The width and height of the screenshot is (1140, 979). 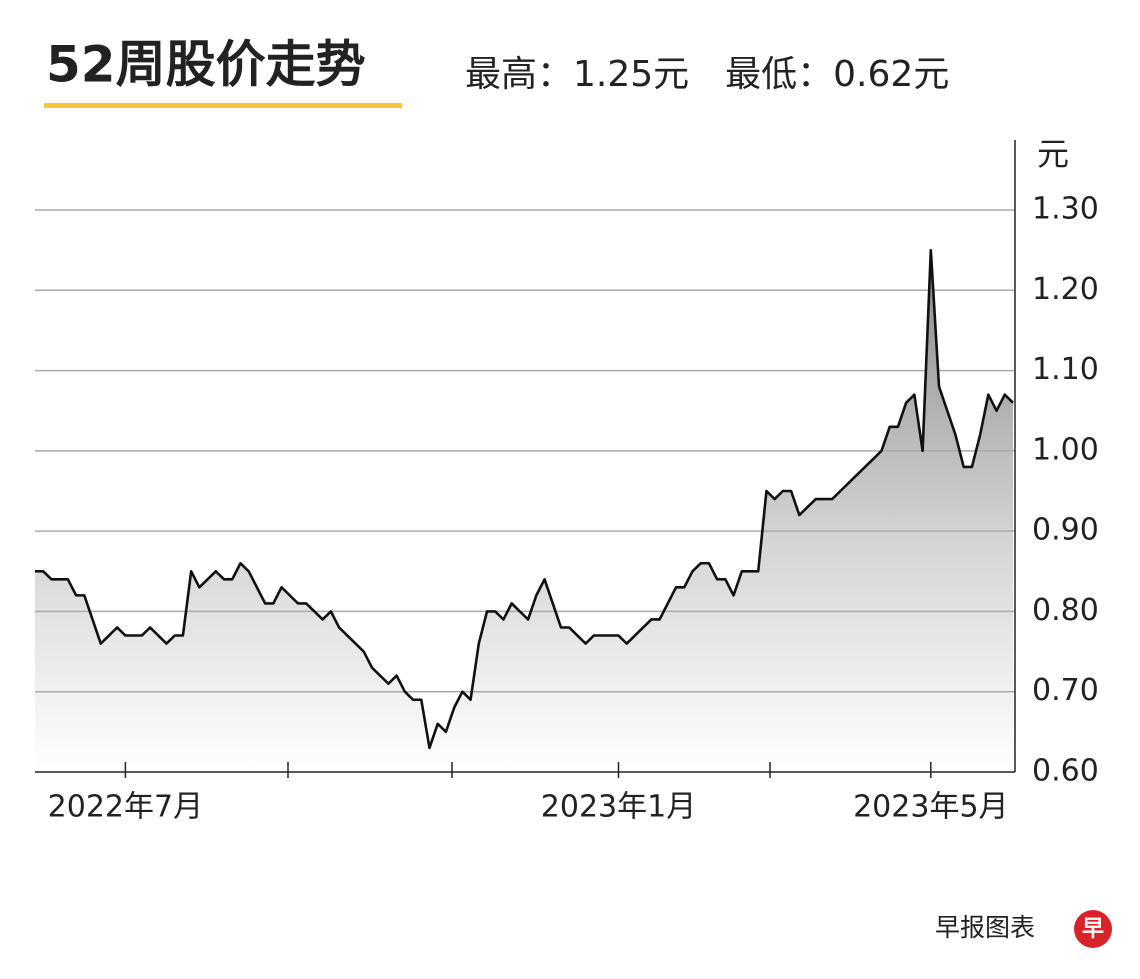 I want to click on y-tick-label: 1.10, so click(x=1065, y=369).